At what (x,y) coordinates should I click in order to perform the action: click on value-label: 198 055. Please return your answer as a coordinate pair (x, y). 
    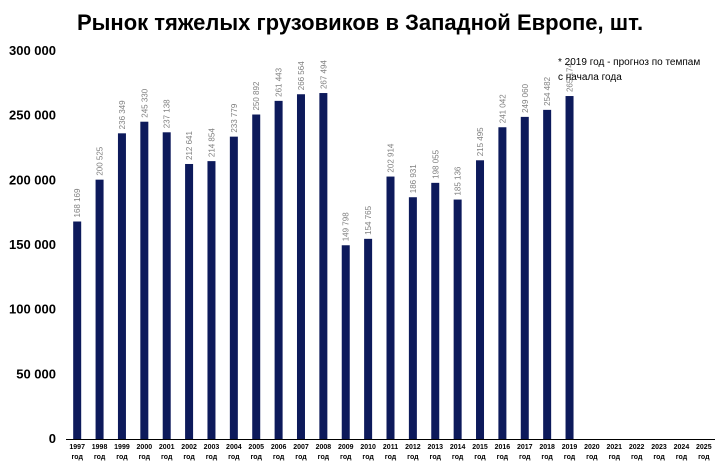
    Looking at the image, I should click on (435, 163).